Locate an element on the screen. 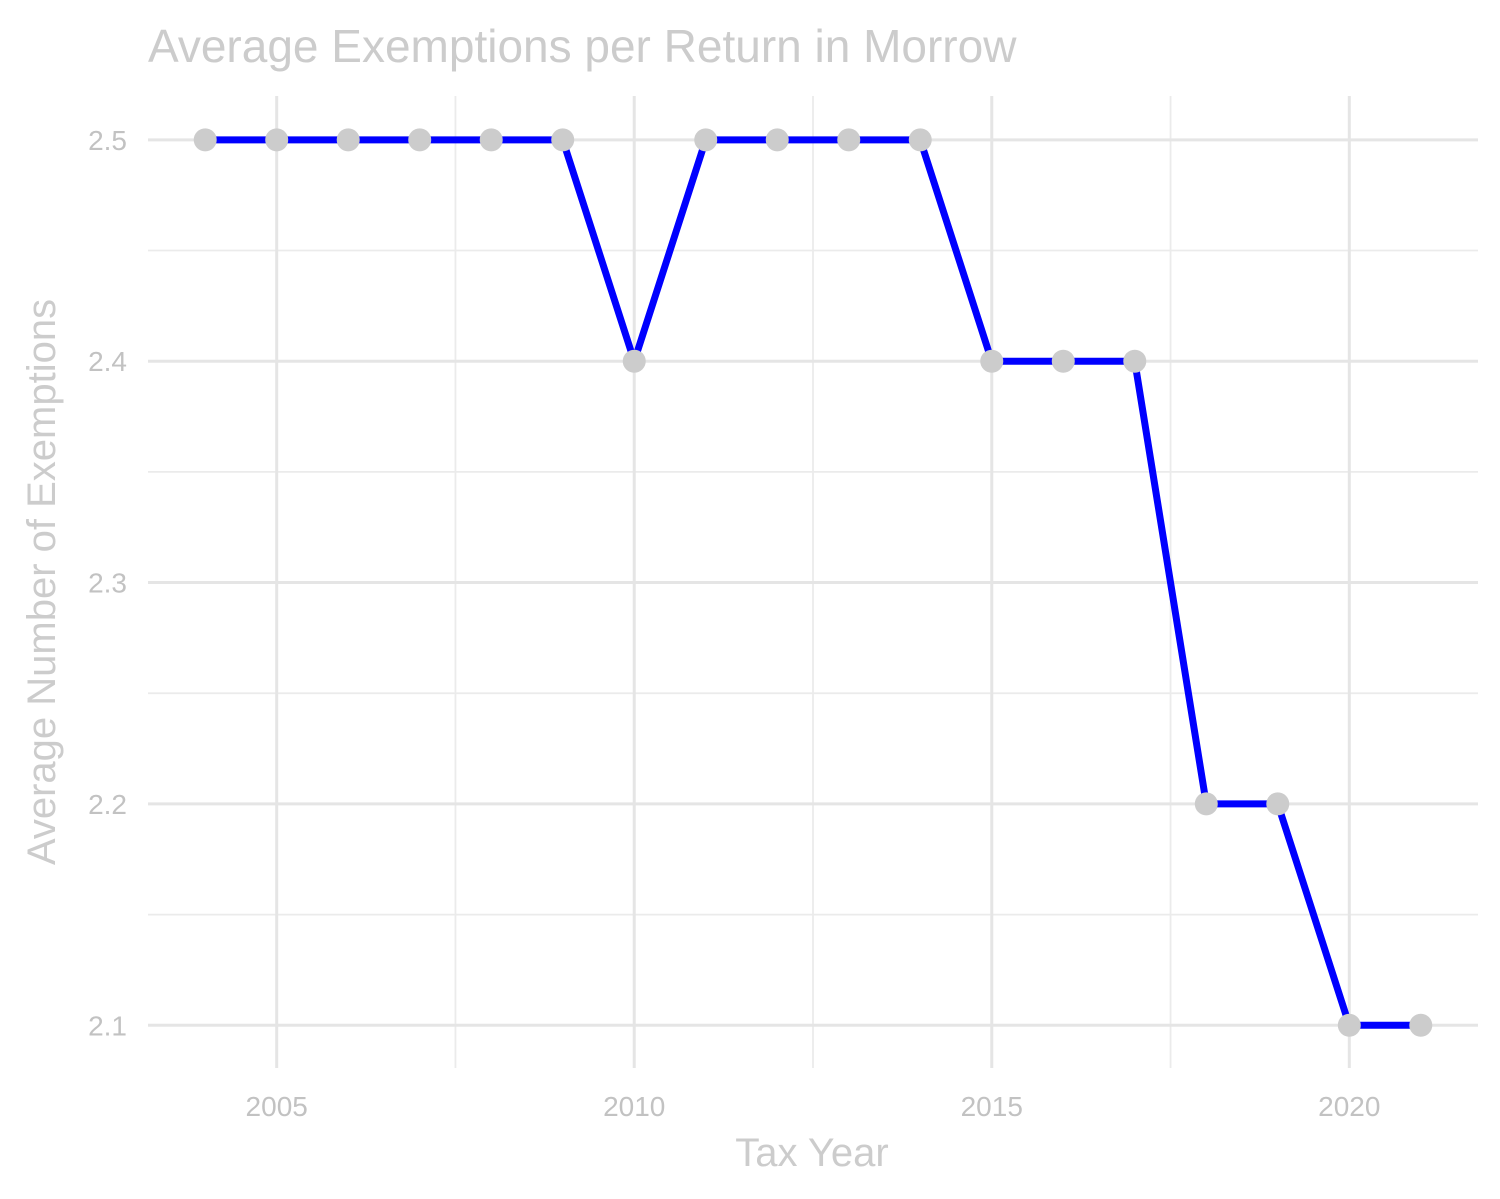 The width and height of the screenshot is (1500, 1199). x-tick-label: 2020 is located at coordinates (1349, 1106).